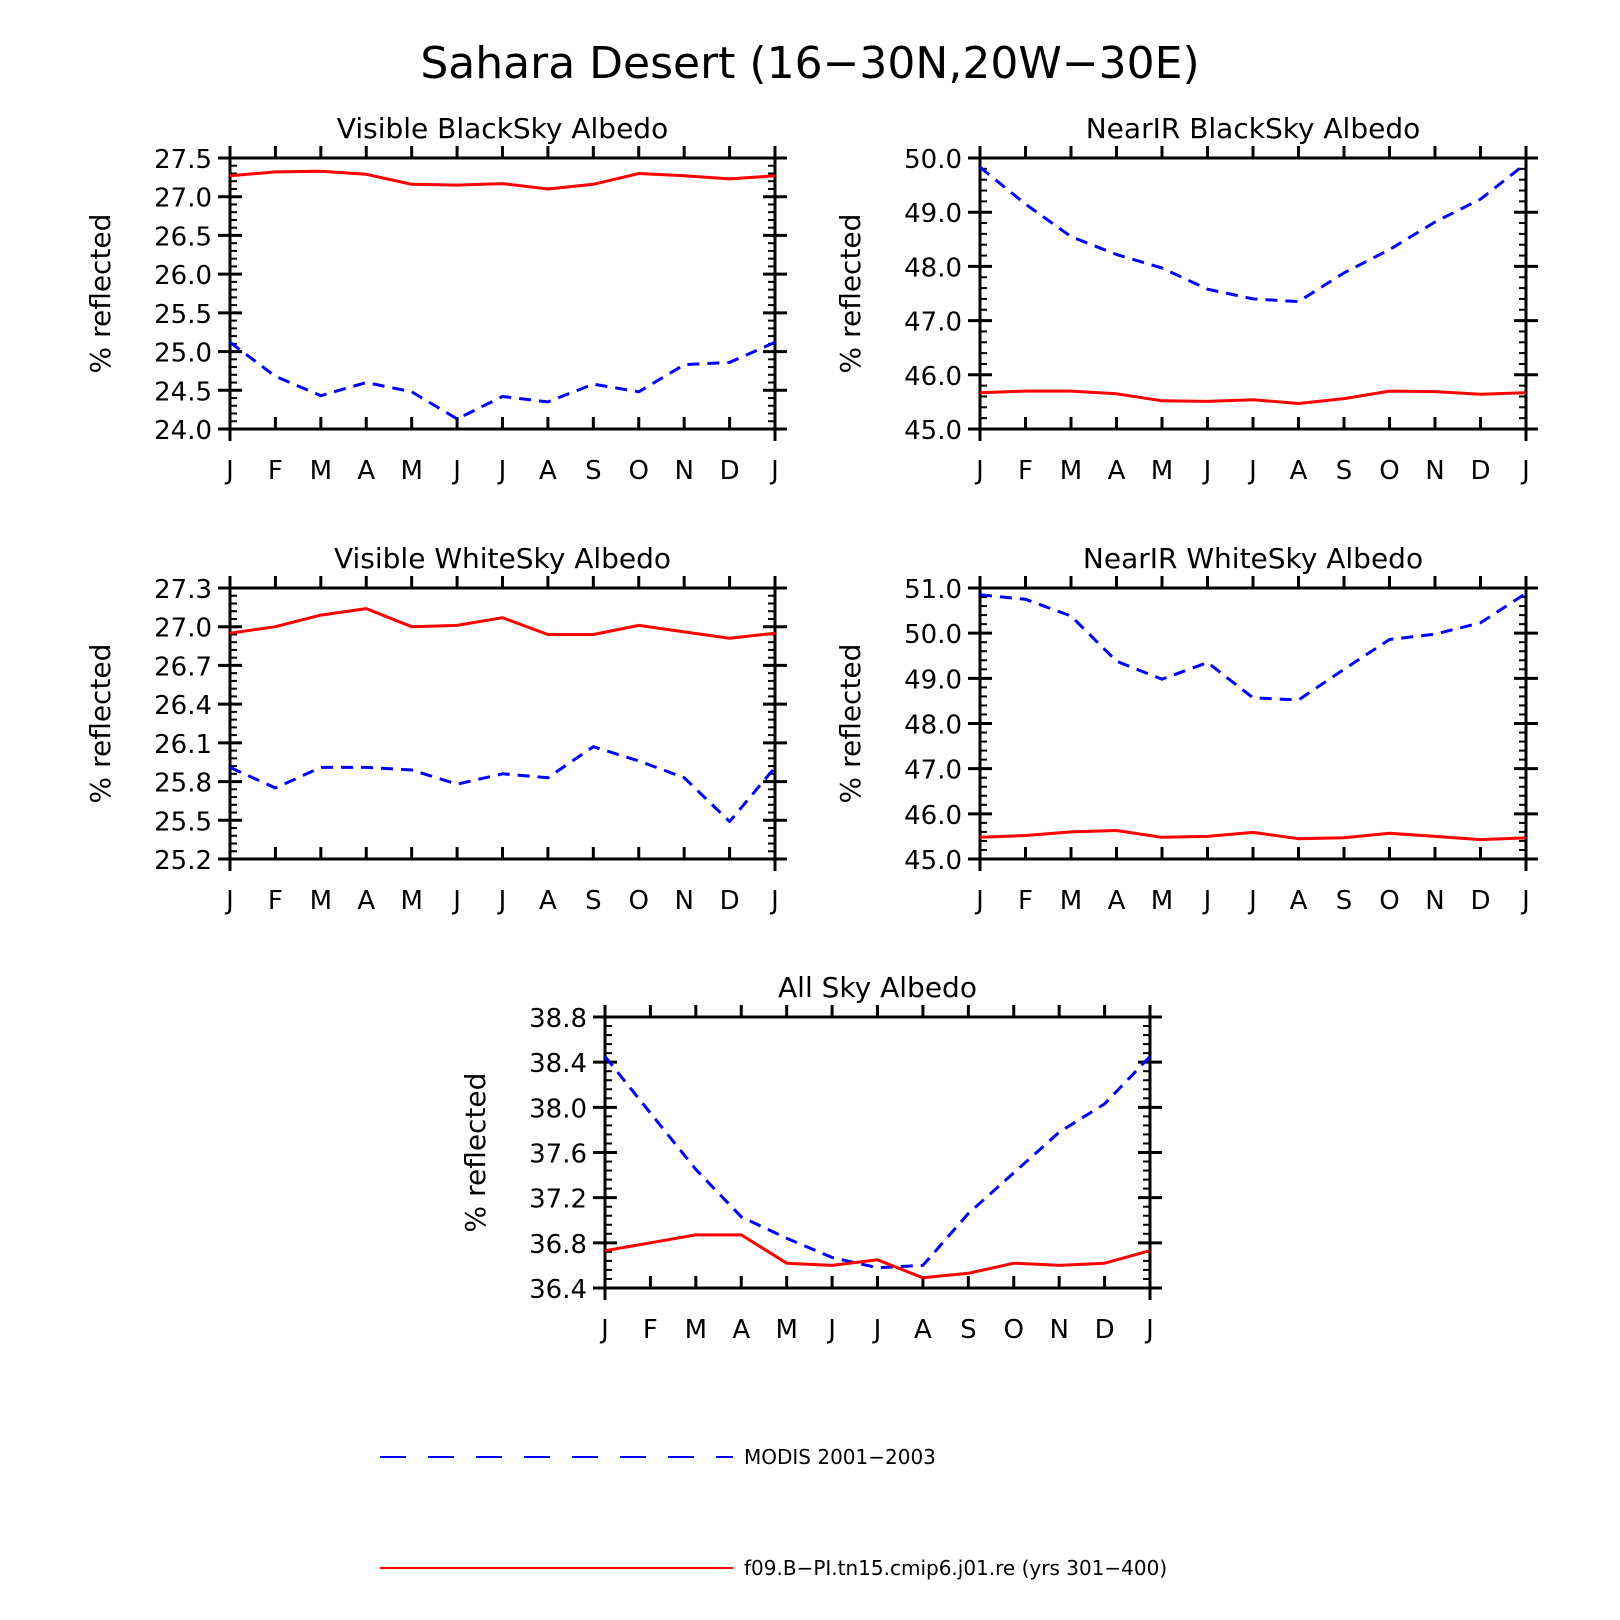  I want to click on y-tick-label: 38.4, so click(558, 1064).